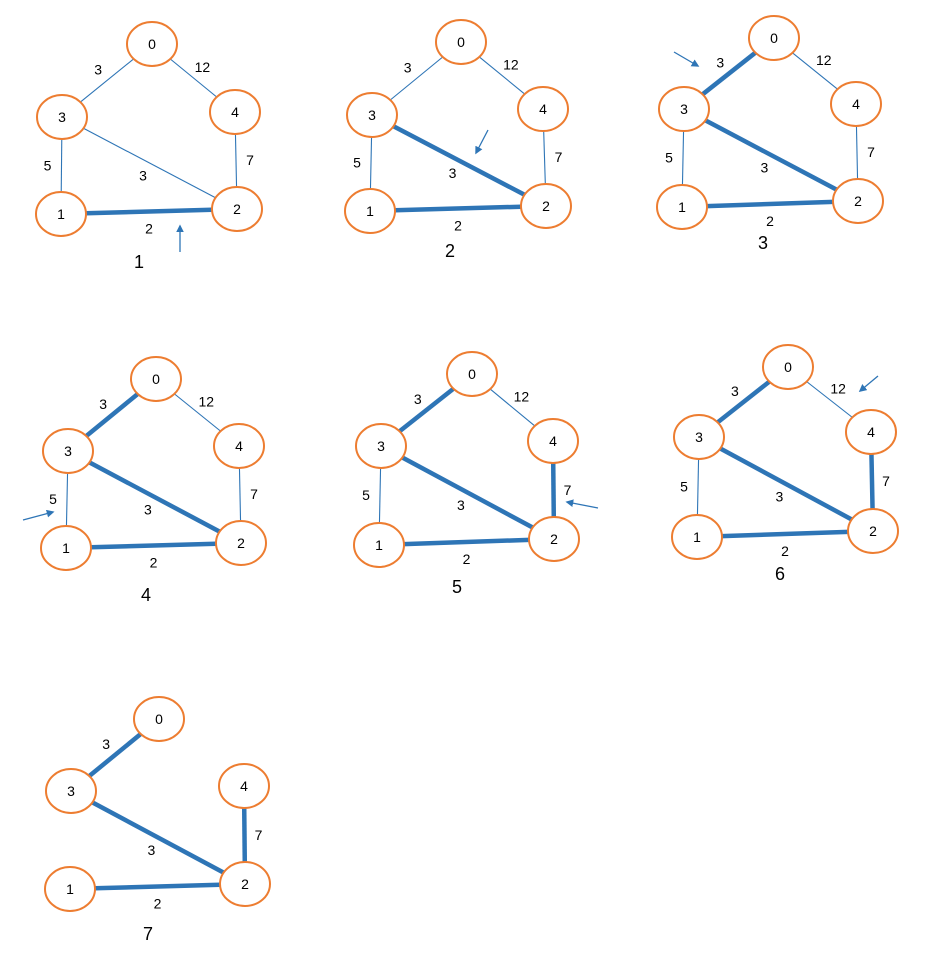  I want to click on step-caption: 4, so click(146, 595).